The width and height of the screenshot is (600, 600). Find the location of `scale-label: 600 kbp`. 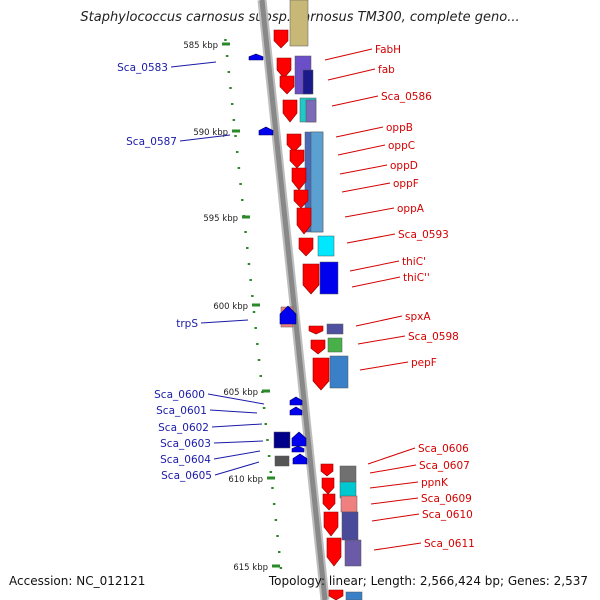

scale-label: 600 kbp is located at coordinates (230, 307).